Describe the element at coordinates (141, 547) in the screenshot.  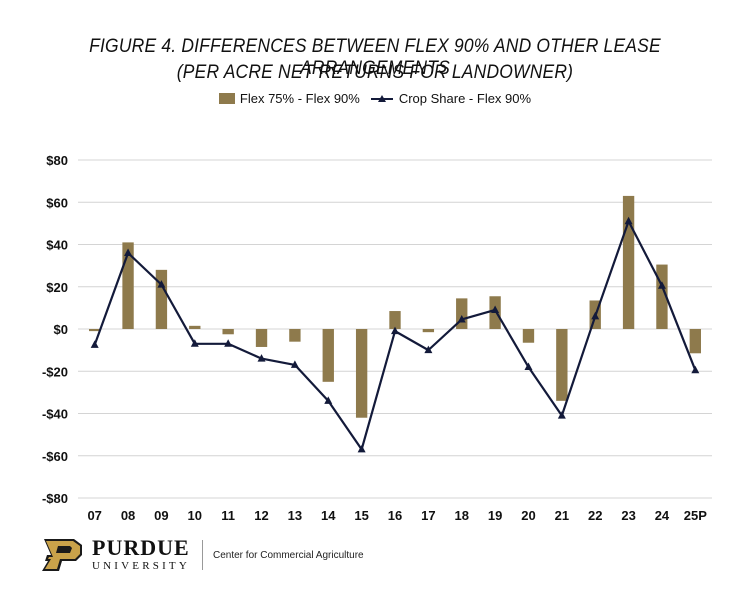
I see `brand-name: PURDUE` at that location.